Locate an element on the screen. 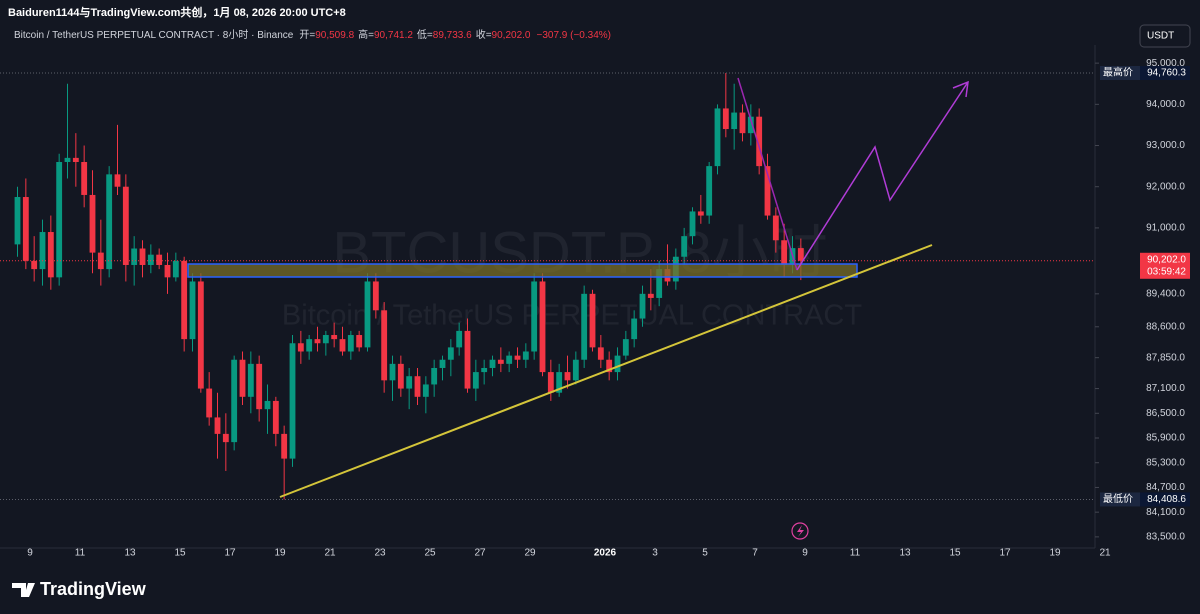 The width and height of the screenshot is (1200, 614). x-tick-label: 11 is located at coordinates (80, 553).